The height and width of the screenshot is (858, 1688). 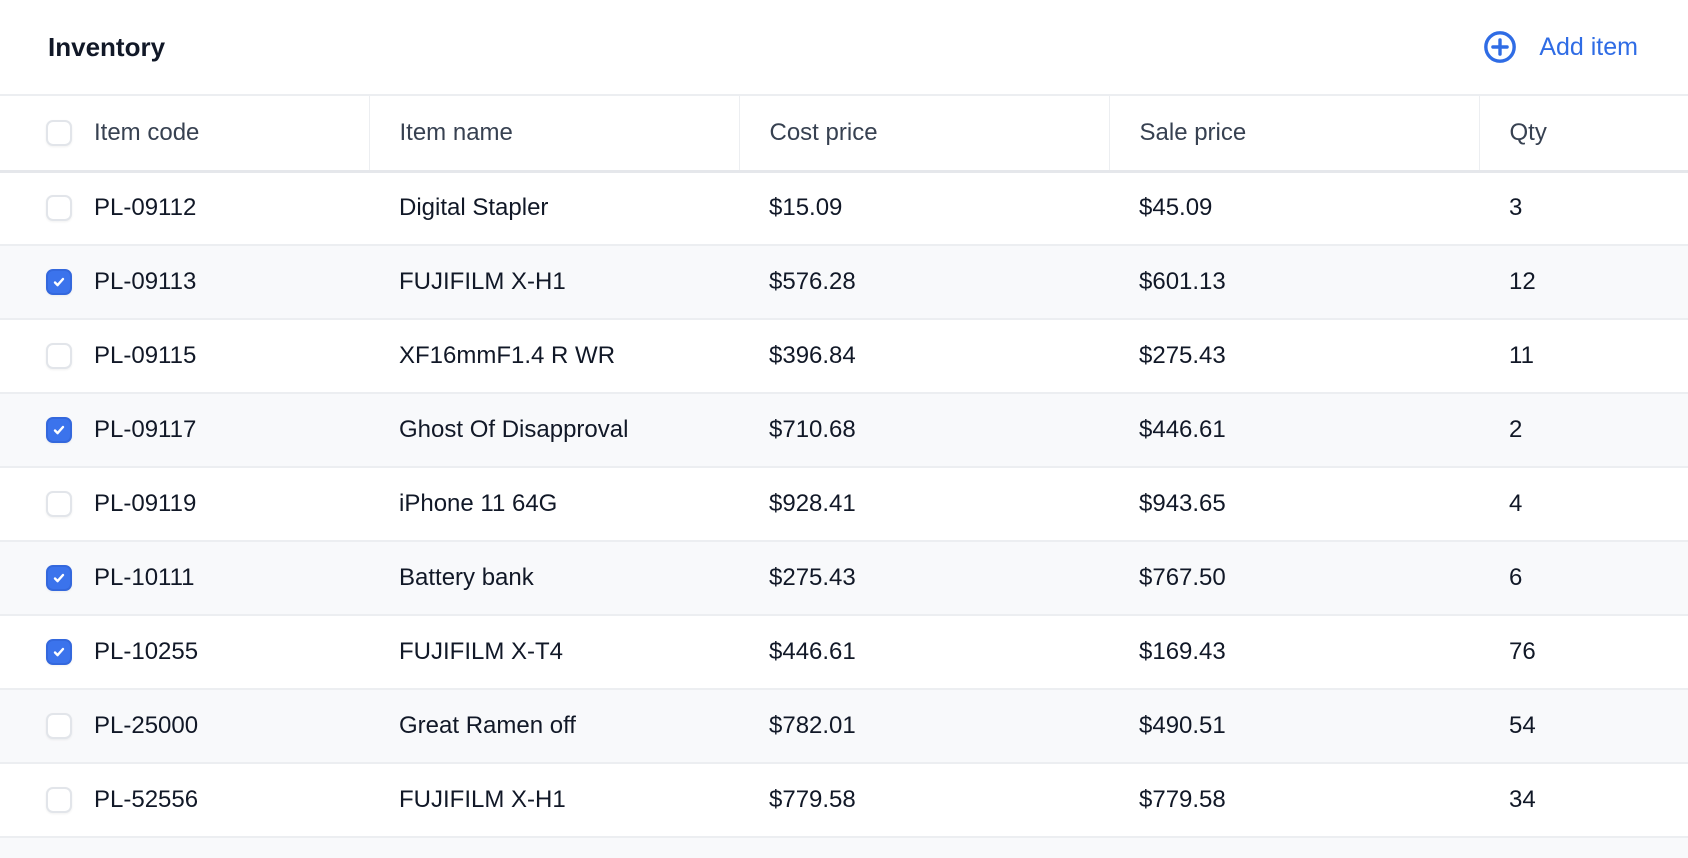 I want to click on cell-cost-price: $15.09, so click(x=924, y=208).